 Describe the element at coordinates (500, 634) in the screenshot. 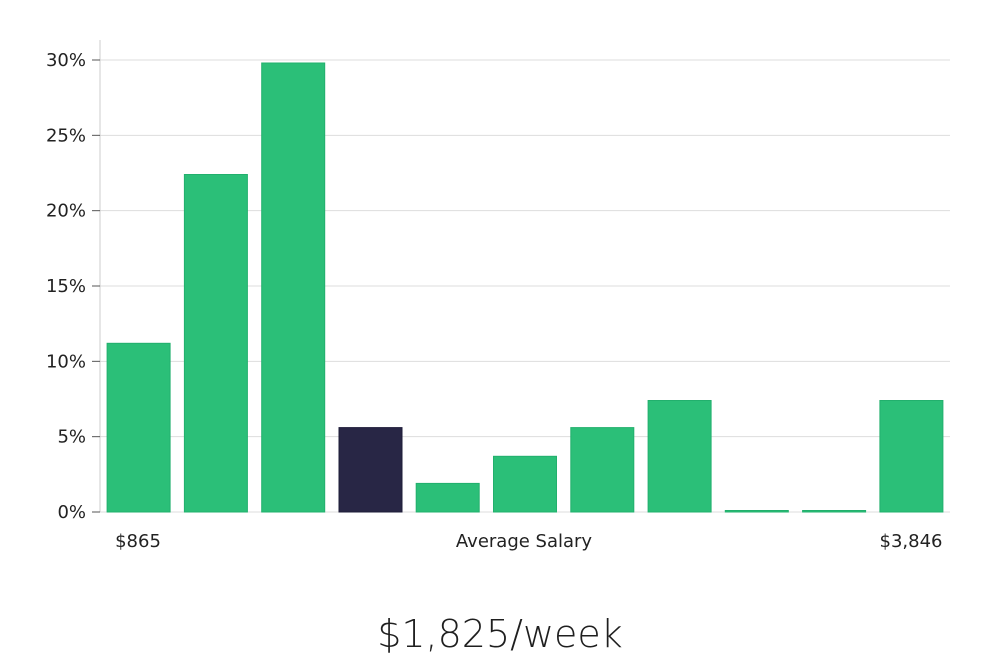

I see `average-salary-value: $1,825/week` at that location.